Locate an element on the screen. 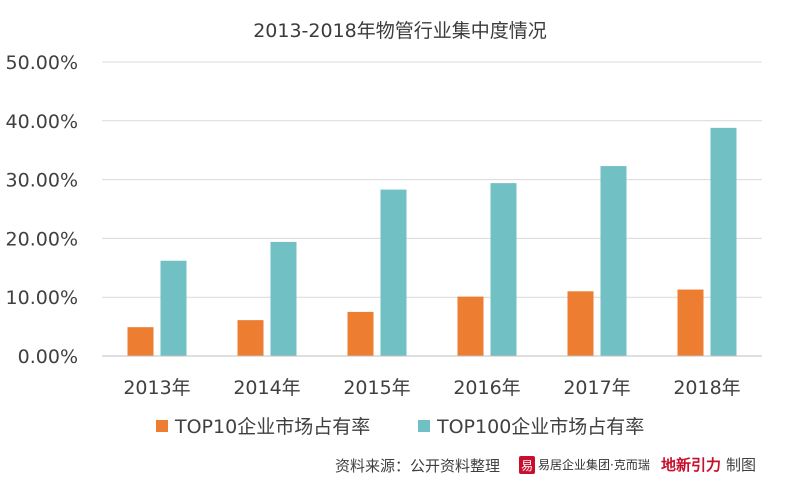 The image size is (800, 489). legend-swatch-top100 is located at coordinates (424, 426).